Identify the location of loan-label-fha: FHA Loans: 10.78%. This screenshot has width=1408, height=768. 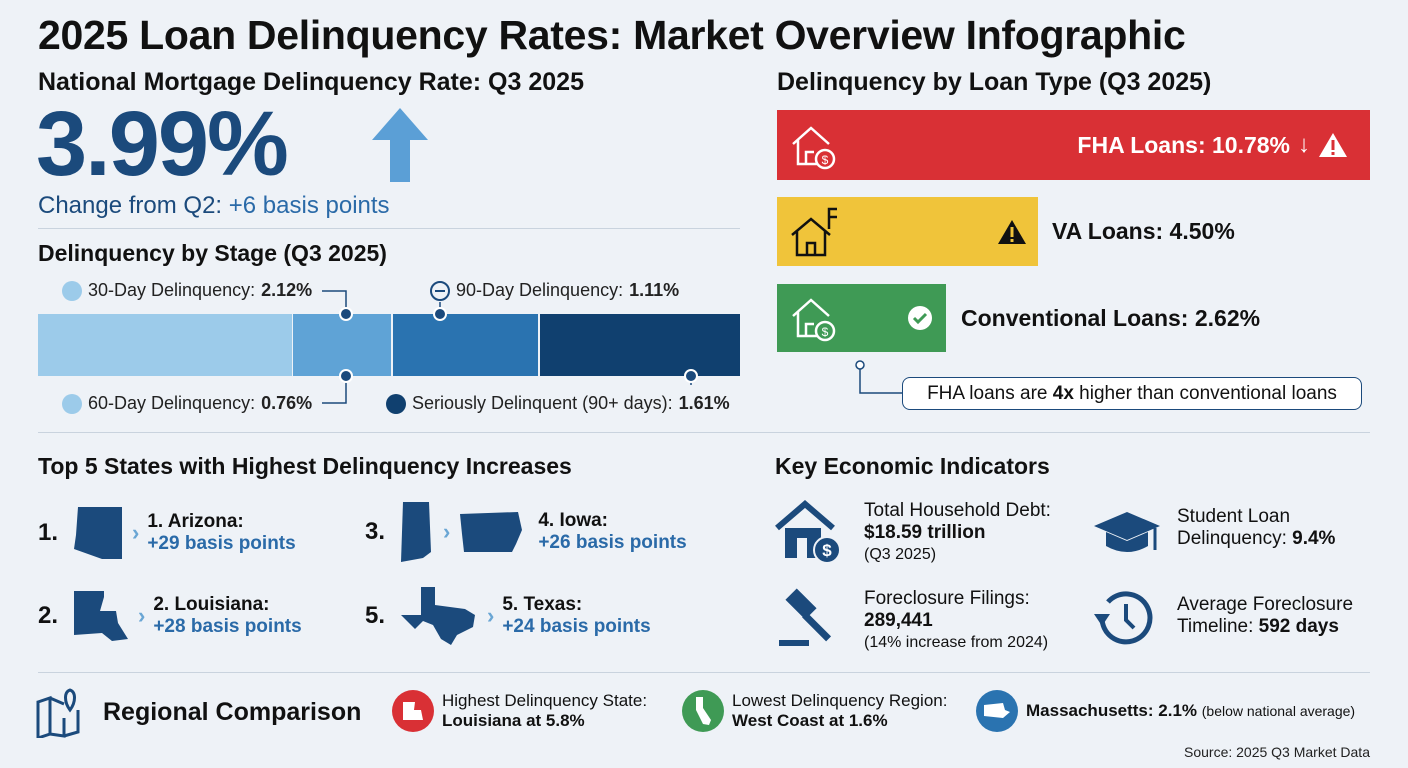
(1183, 144).